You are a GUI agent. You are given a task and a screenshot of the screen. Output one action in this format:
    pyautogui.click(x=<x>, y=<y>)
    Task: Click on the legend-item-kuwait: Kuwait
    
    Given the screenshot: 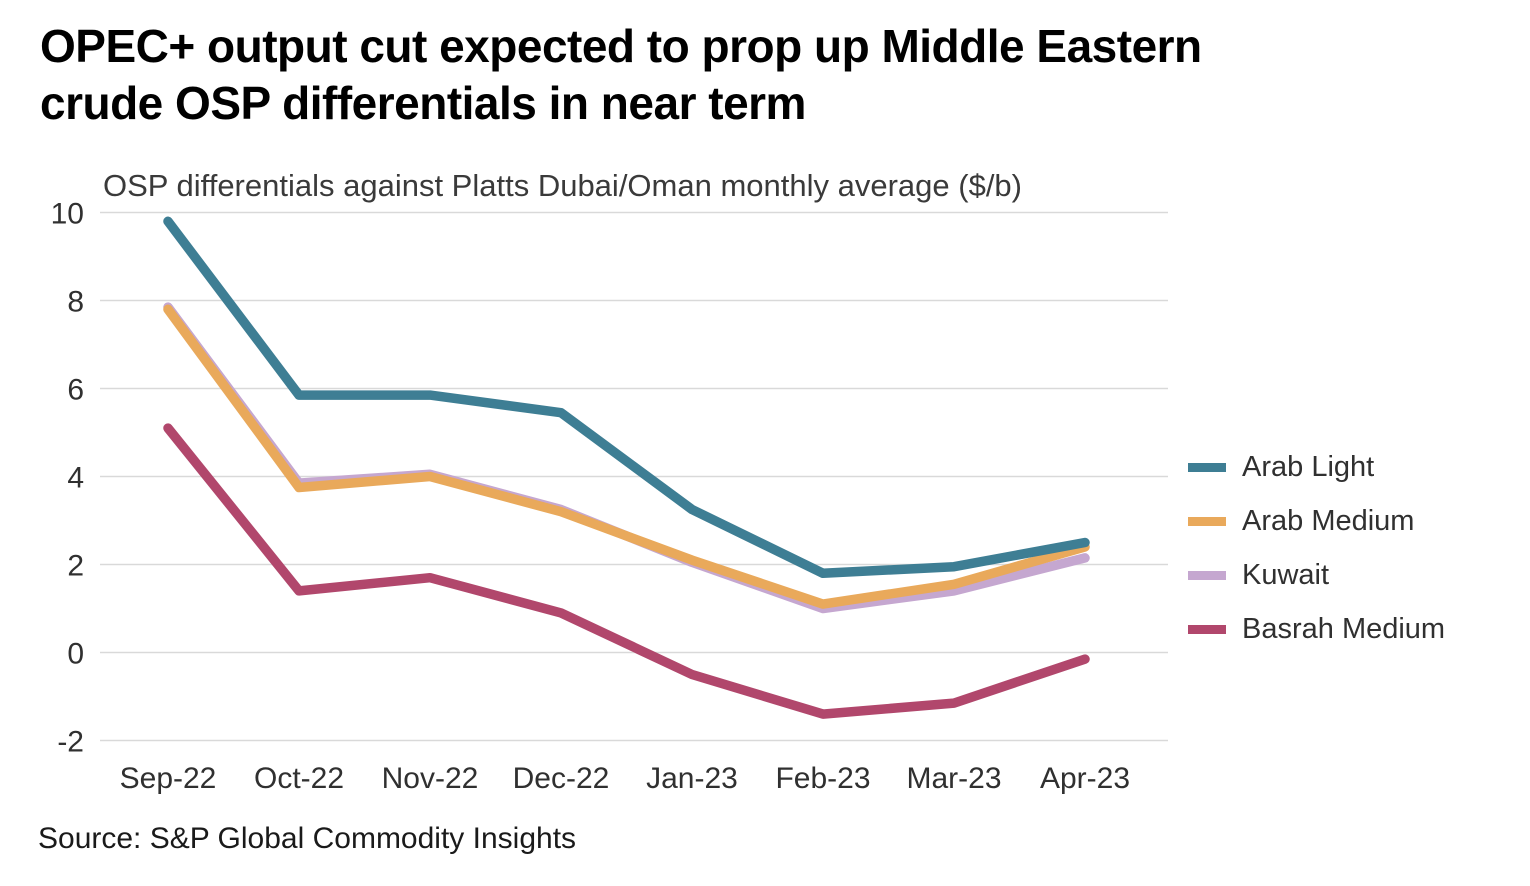 What is the action you would take?
    pyautogui.click(x=1316, y=575)
    